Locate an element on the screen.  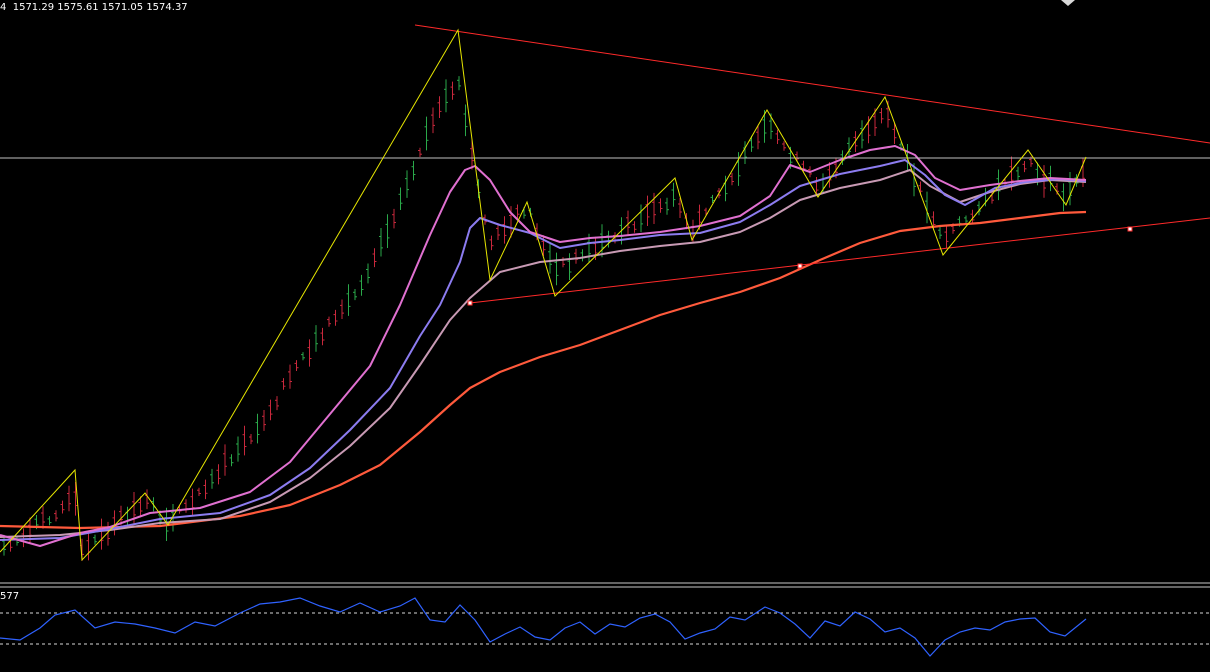
oscillator-line is located at coordinates (543, 627).